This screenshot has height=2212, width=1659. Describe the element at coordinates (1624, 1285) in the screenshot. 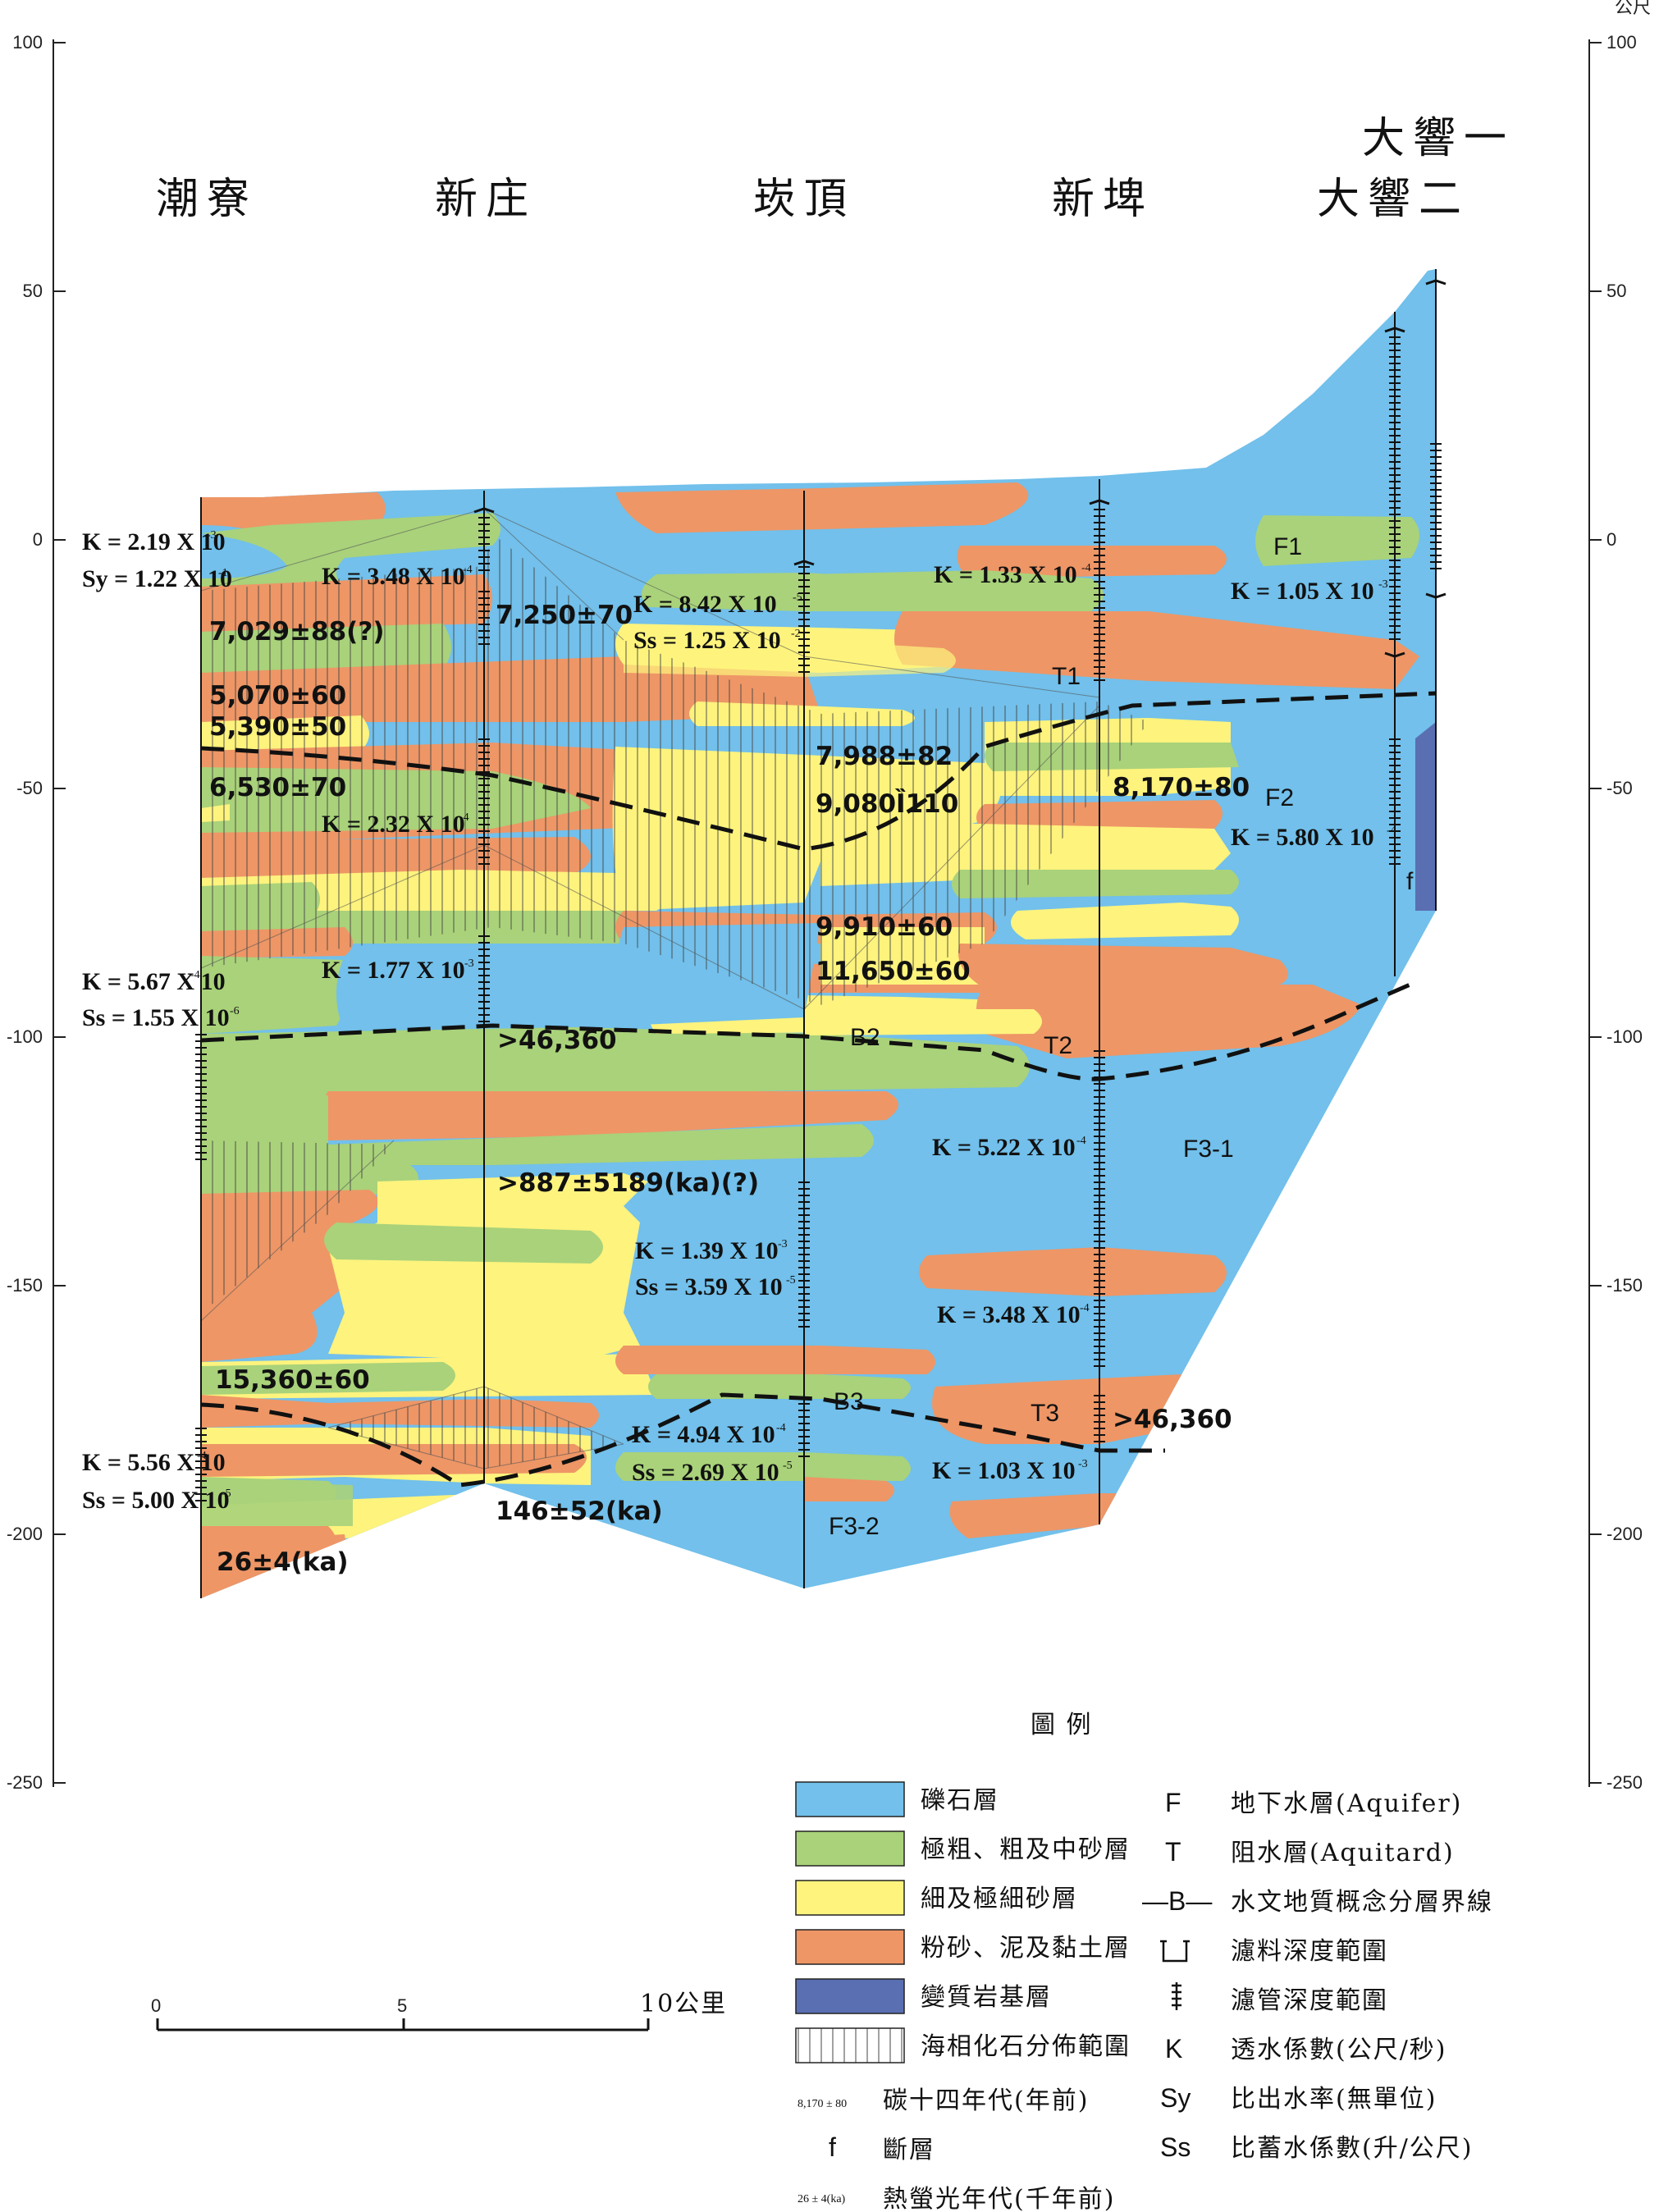

I see `right-tick-m150: -150` at that location.